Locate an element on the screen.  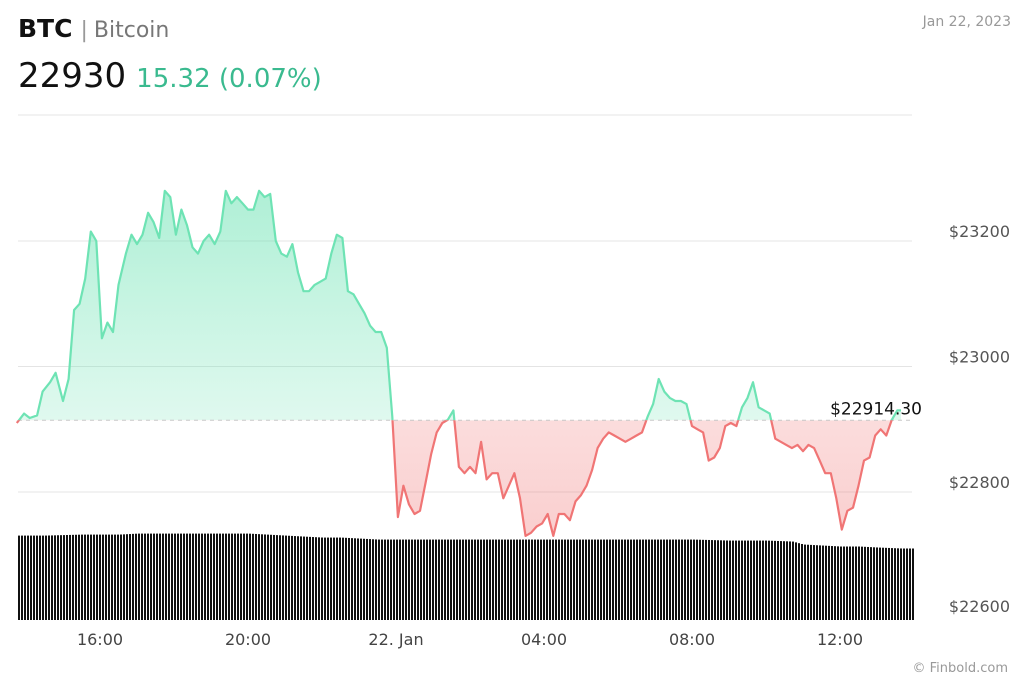
volume-bars is located at coordinates (466, 576).